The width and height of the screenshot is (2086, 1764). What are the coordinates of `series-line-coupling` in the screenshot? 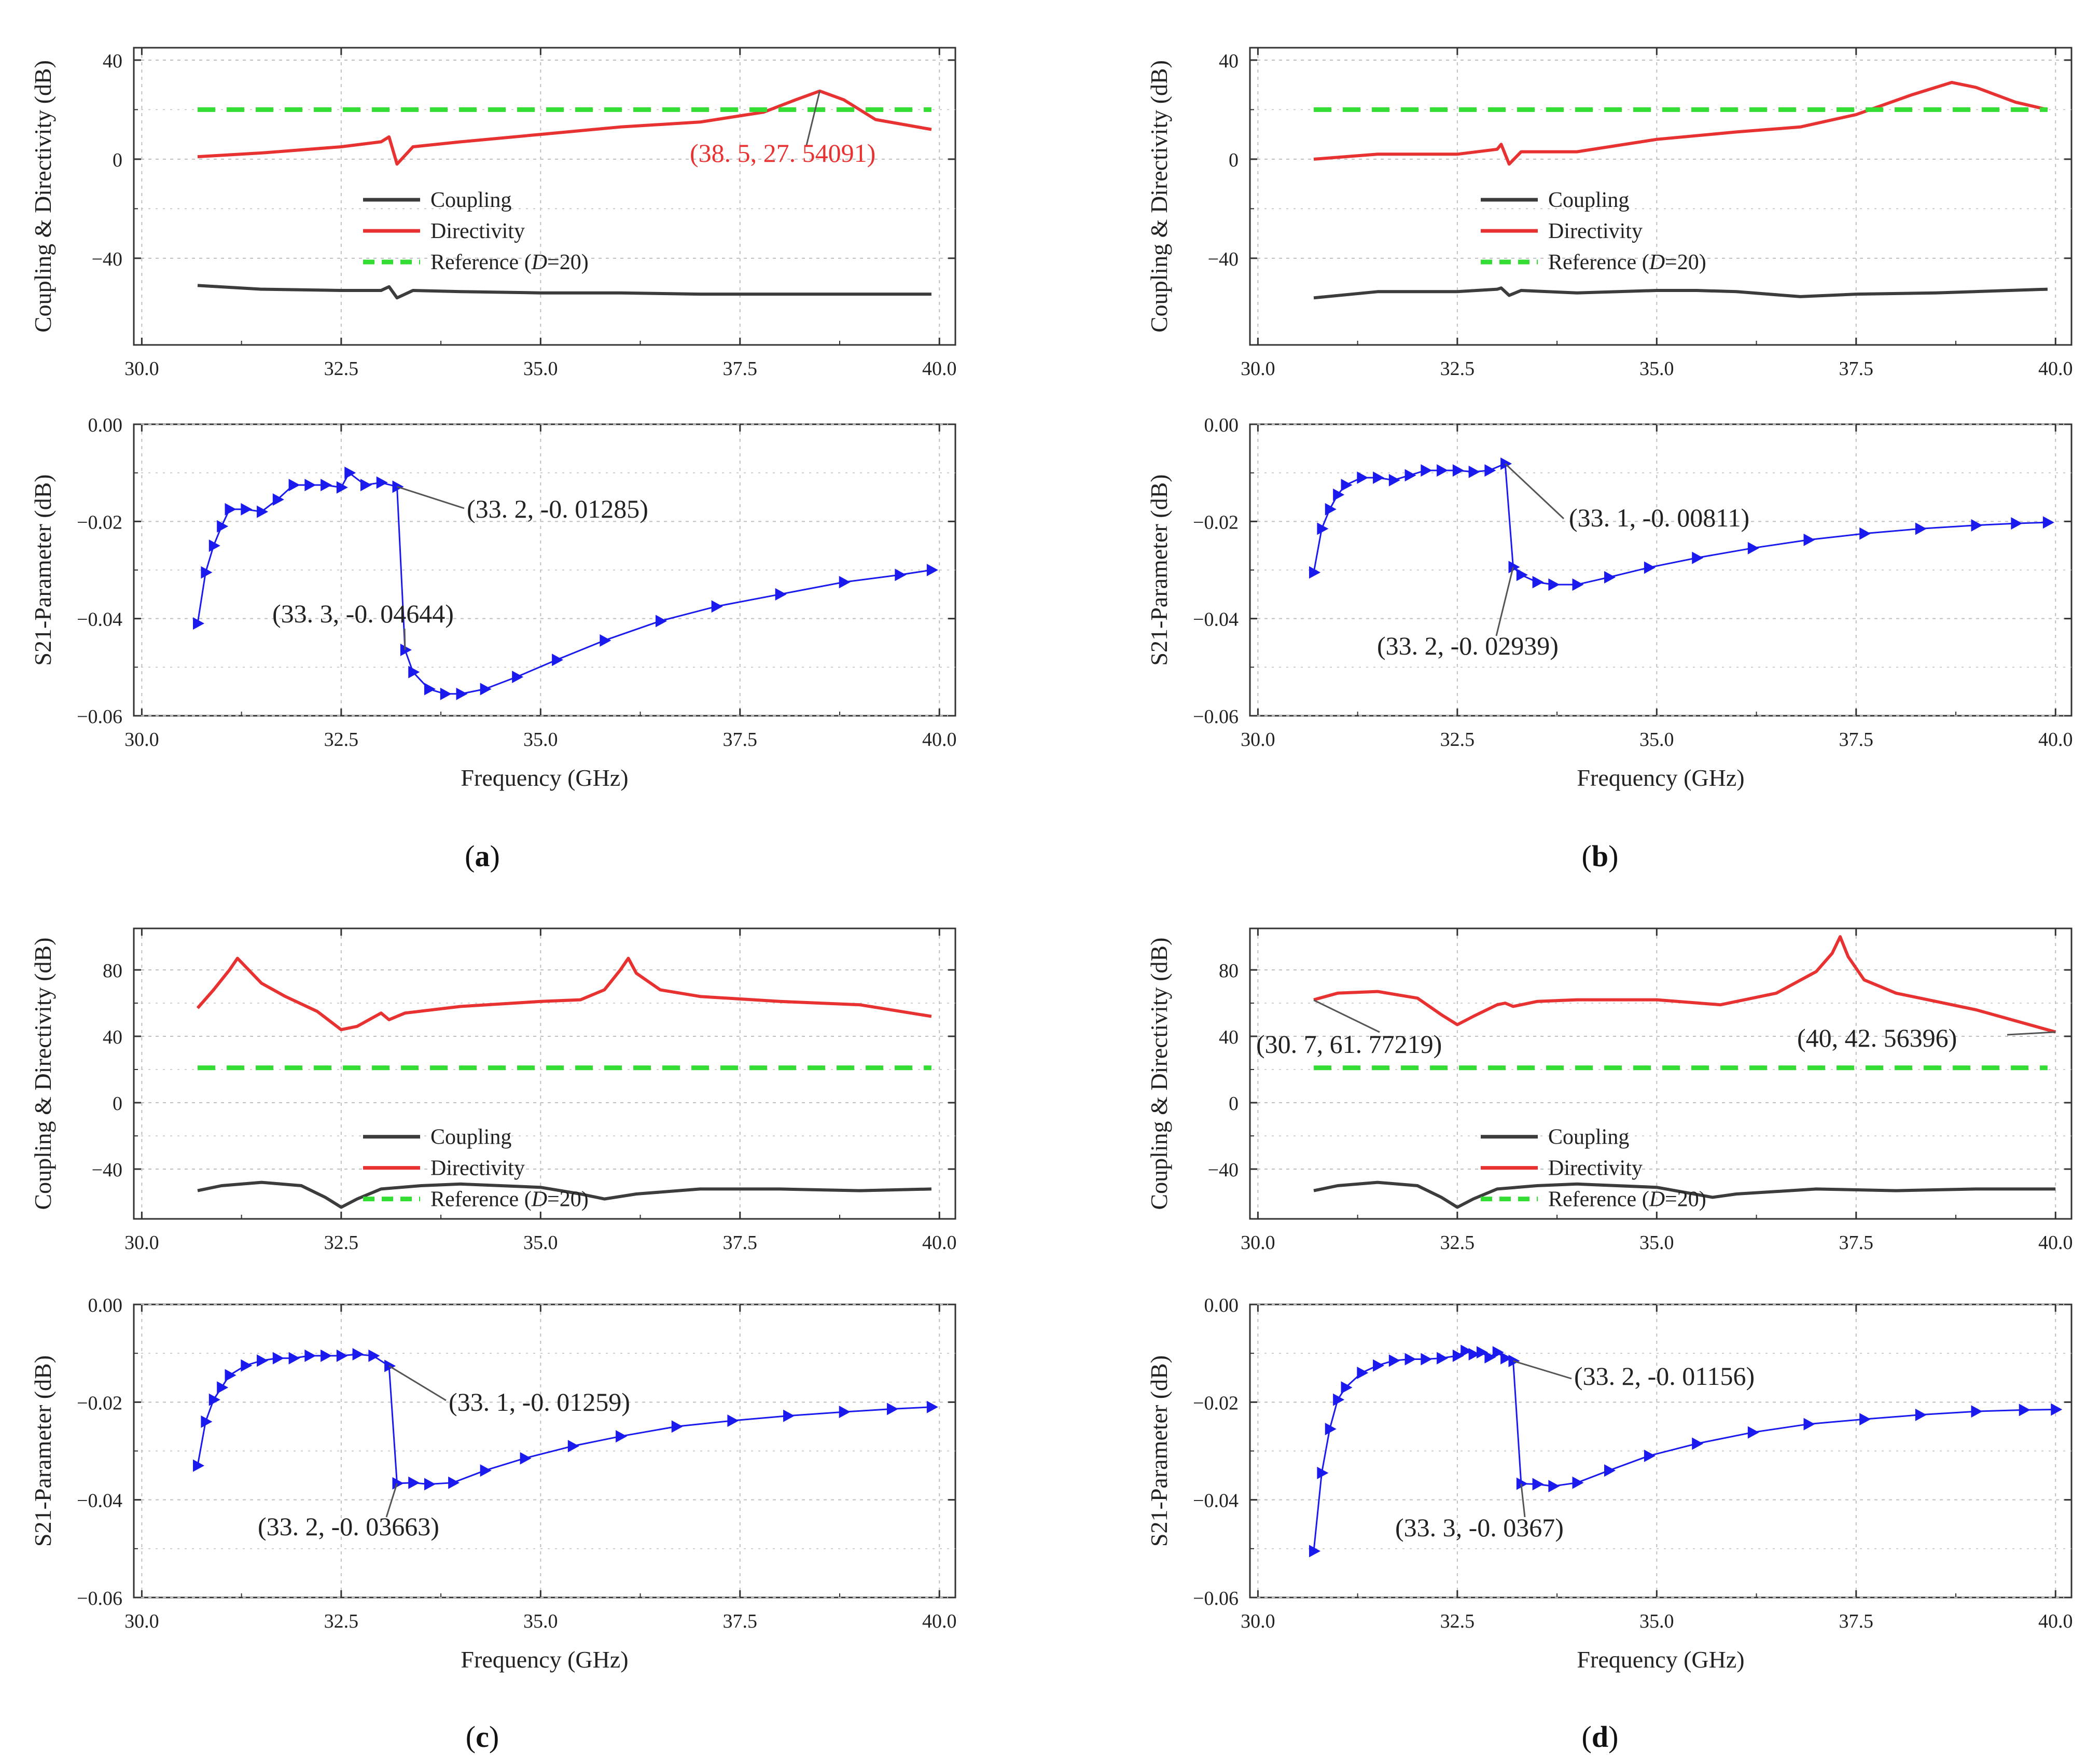 It's located at (564, 1194).